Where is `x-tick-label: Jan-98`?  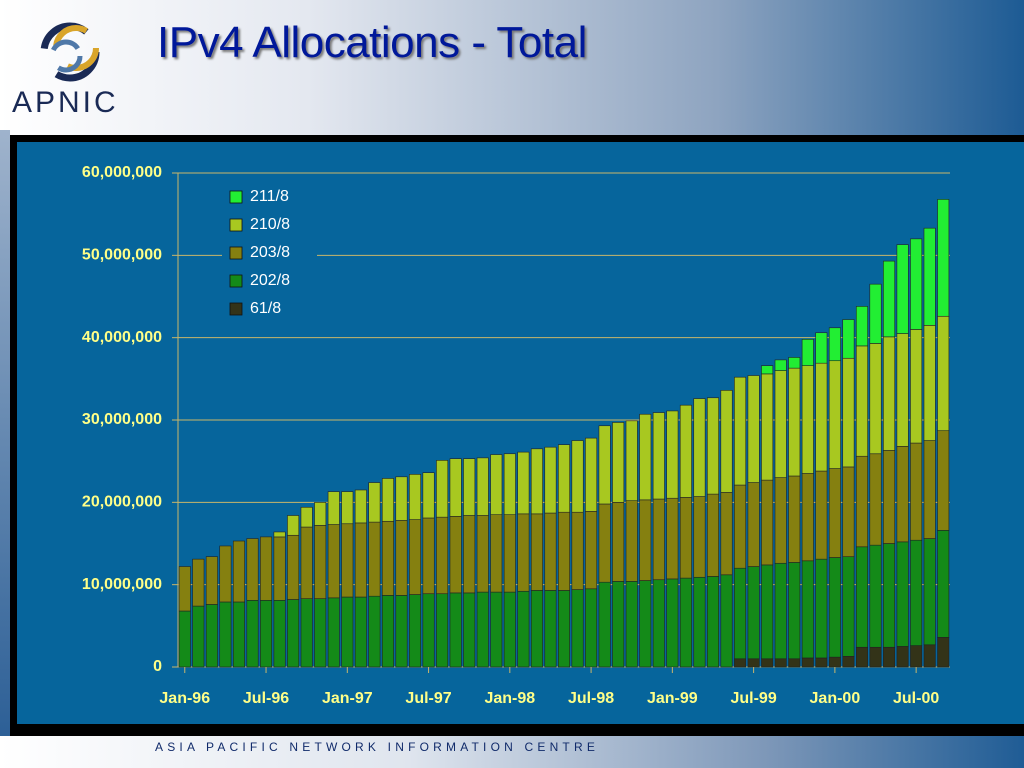
x-tick-label: Jan-98 is located at coordinates (509, 698).